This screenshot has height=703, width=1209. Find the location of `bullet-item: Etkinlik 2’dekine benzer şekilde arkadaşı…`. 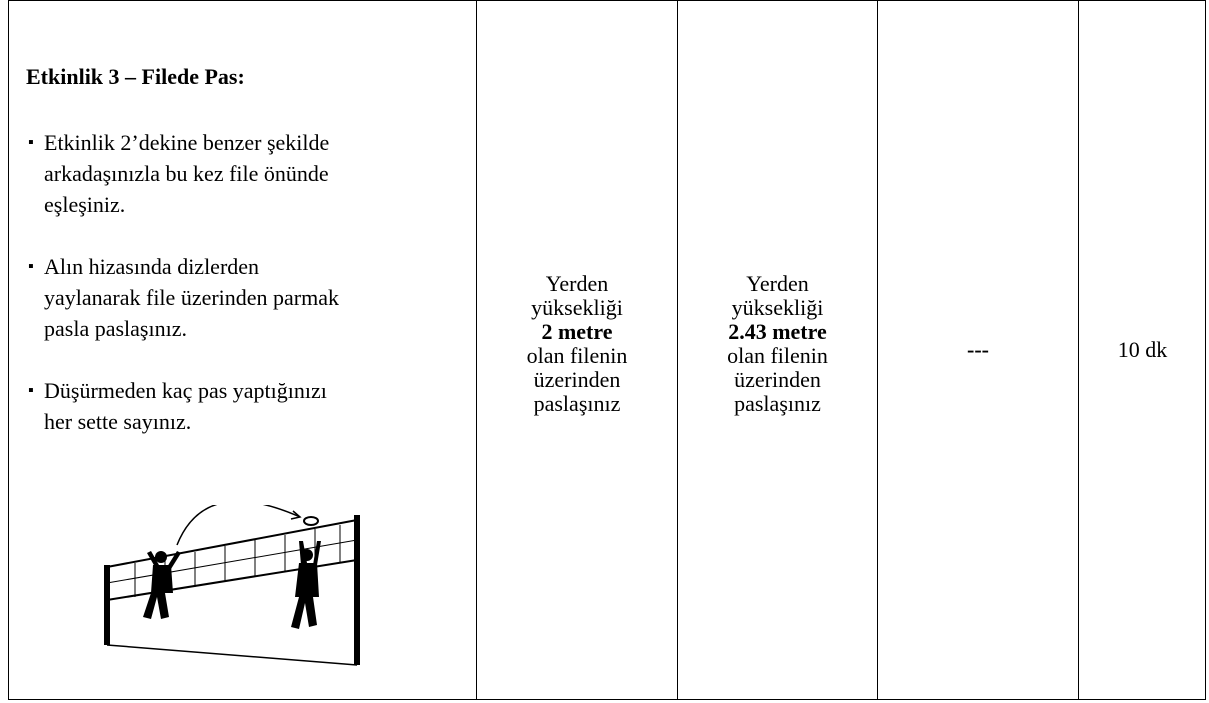

bullet-item: Etkinlik 2’dekine benzer şekilde arkadaşı… is located at coordinates (248, 173).